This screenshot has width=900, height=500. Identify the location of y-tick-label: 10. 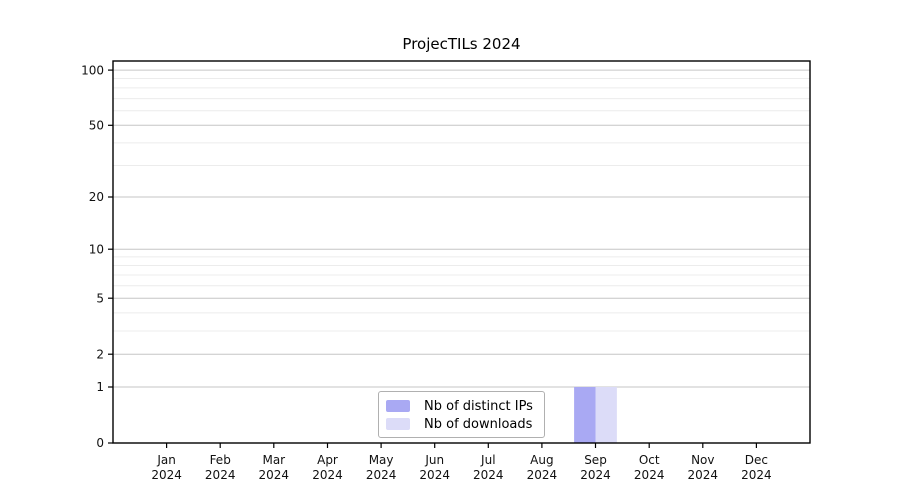
(96, 249).